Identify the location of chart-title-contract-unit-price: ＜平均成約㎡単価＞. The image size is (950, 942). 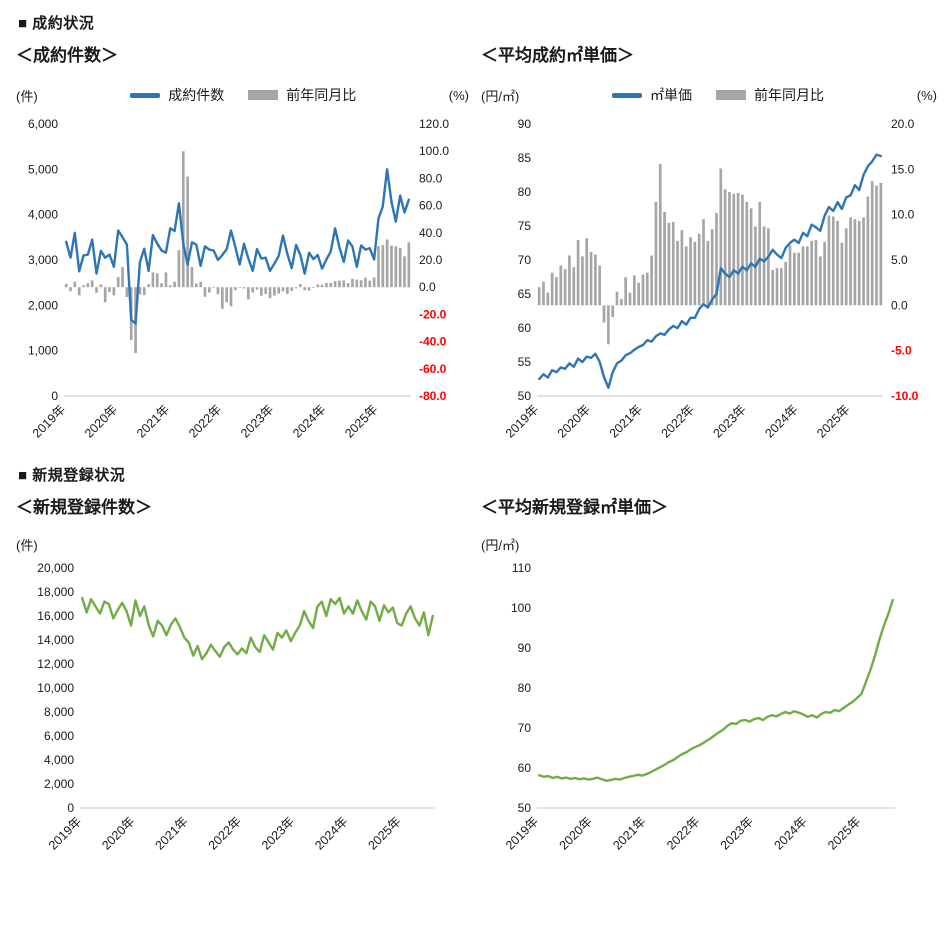
(557, 55).